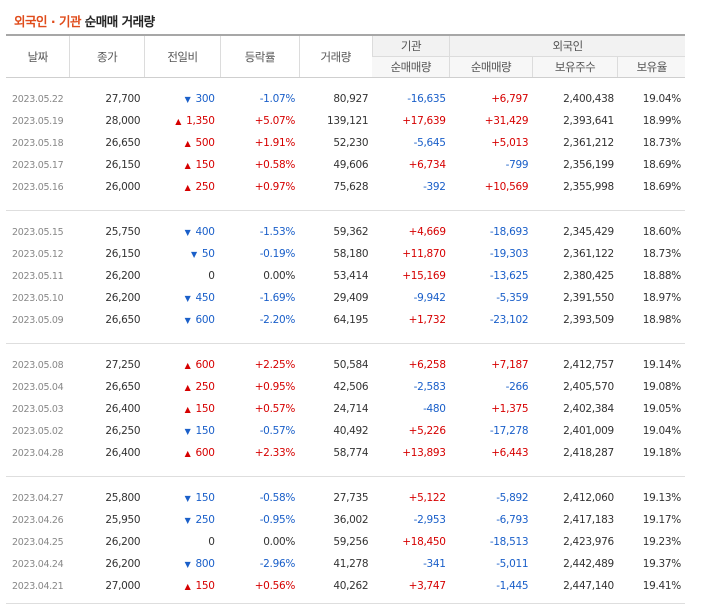 The height and width of the screenshot is (609, 701). Describe the element at coordinates (182, 56) in the screenshot. I see `header-change: 전일비` at that location.